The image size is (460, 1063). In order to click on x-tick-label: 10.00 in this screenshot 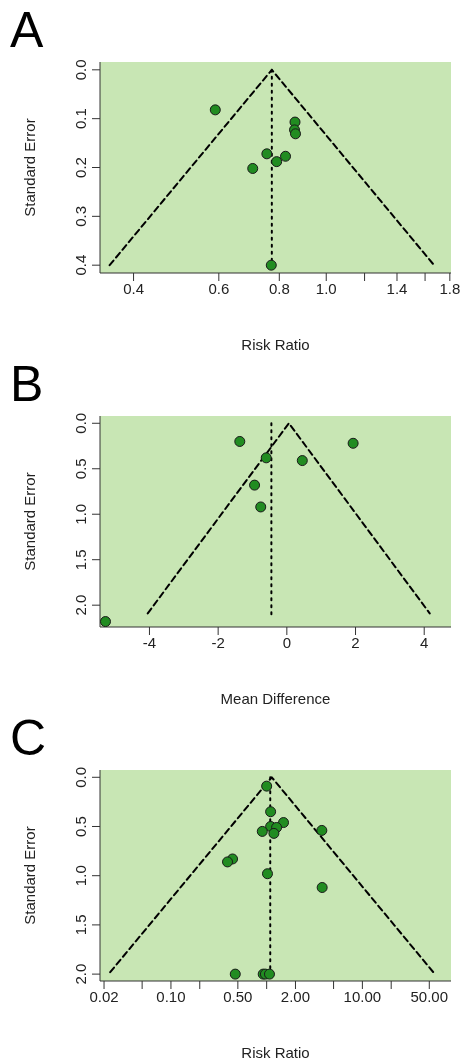, I will do `click(362, 996)`.